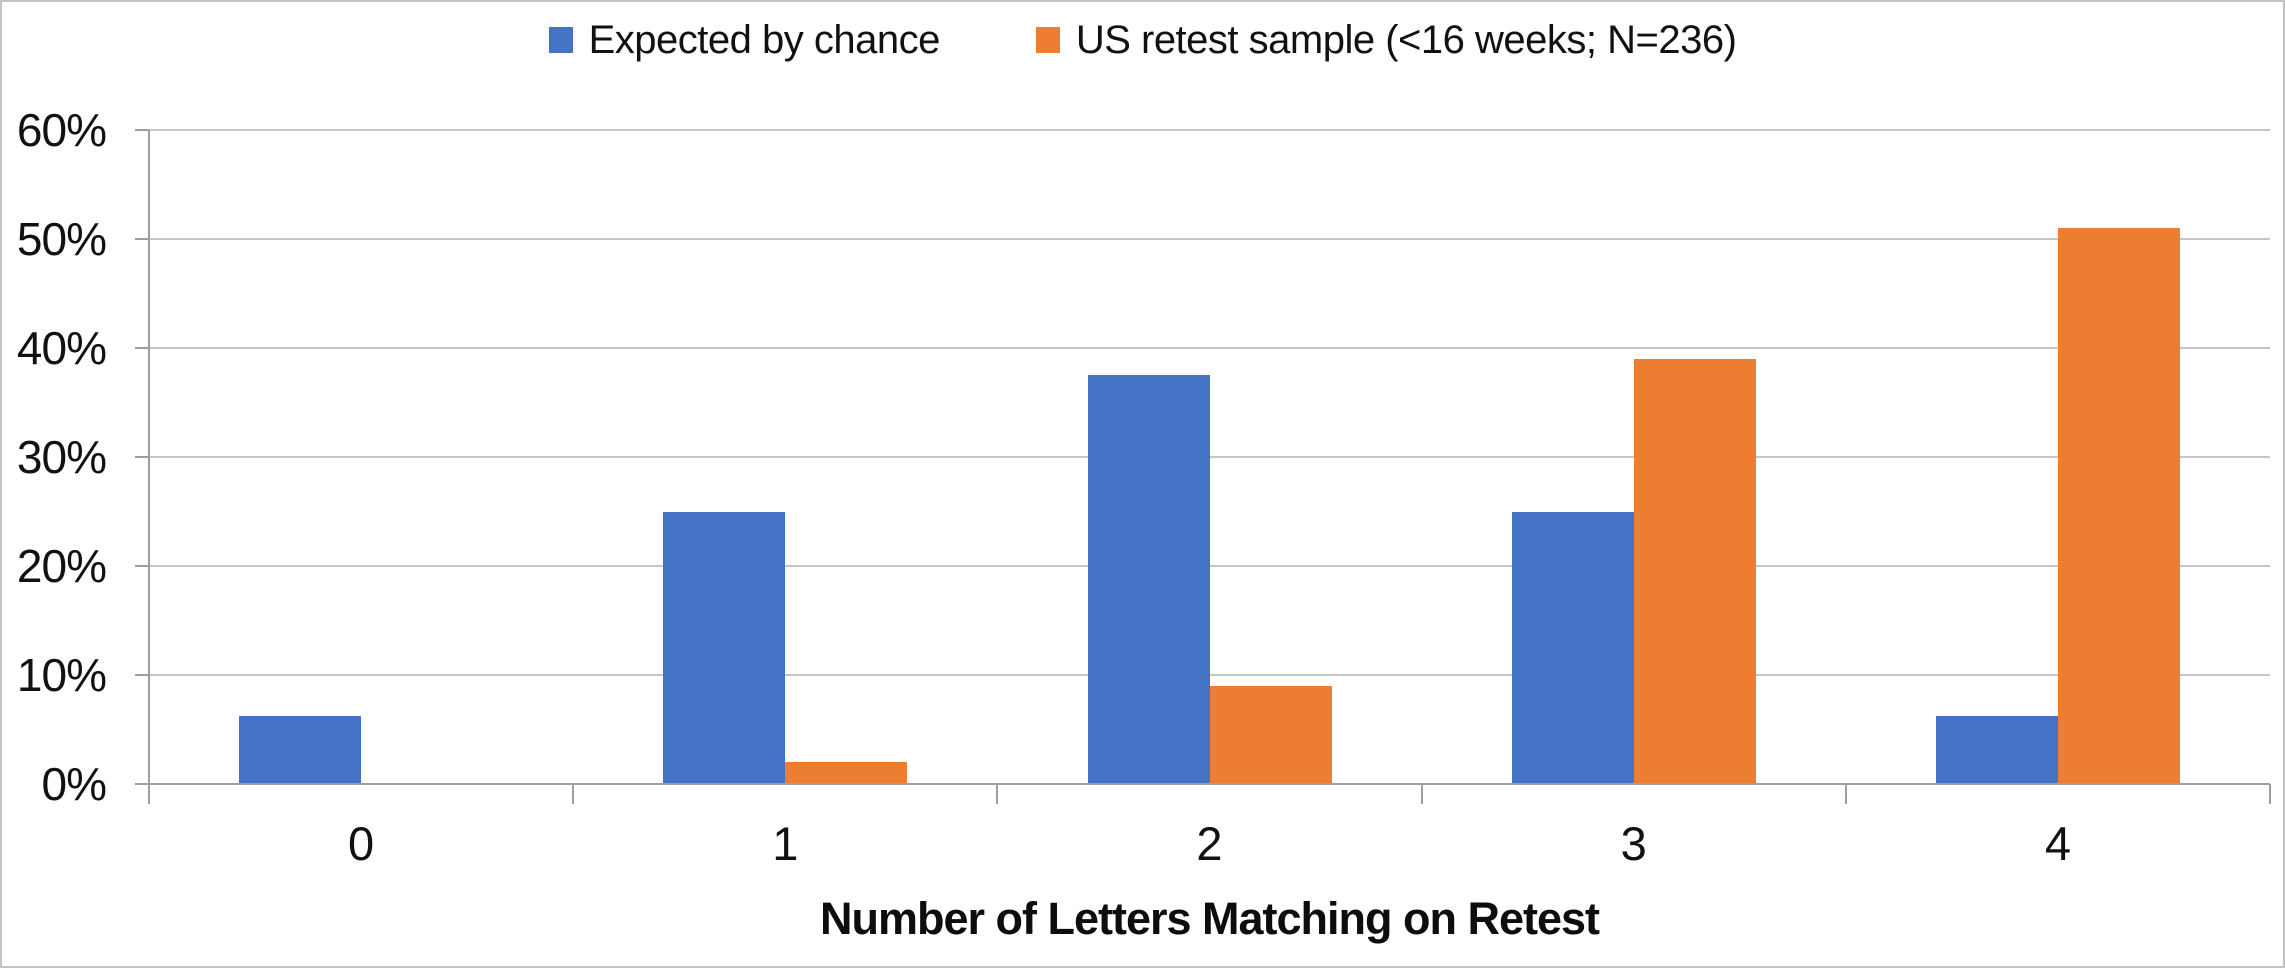 The width and height of the screenshot is (2285, 968). Describe the element at coordinates (300, 749) in the screenshot. I see `bar-series0-cat0` at that location.